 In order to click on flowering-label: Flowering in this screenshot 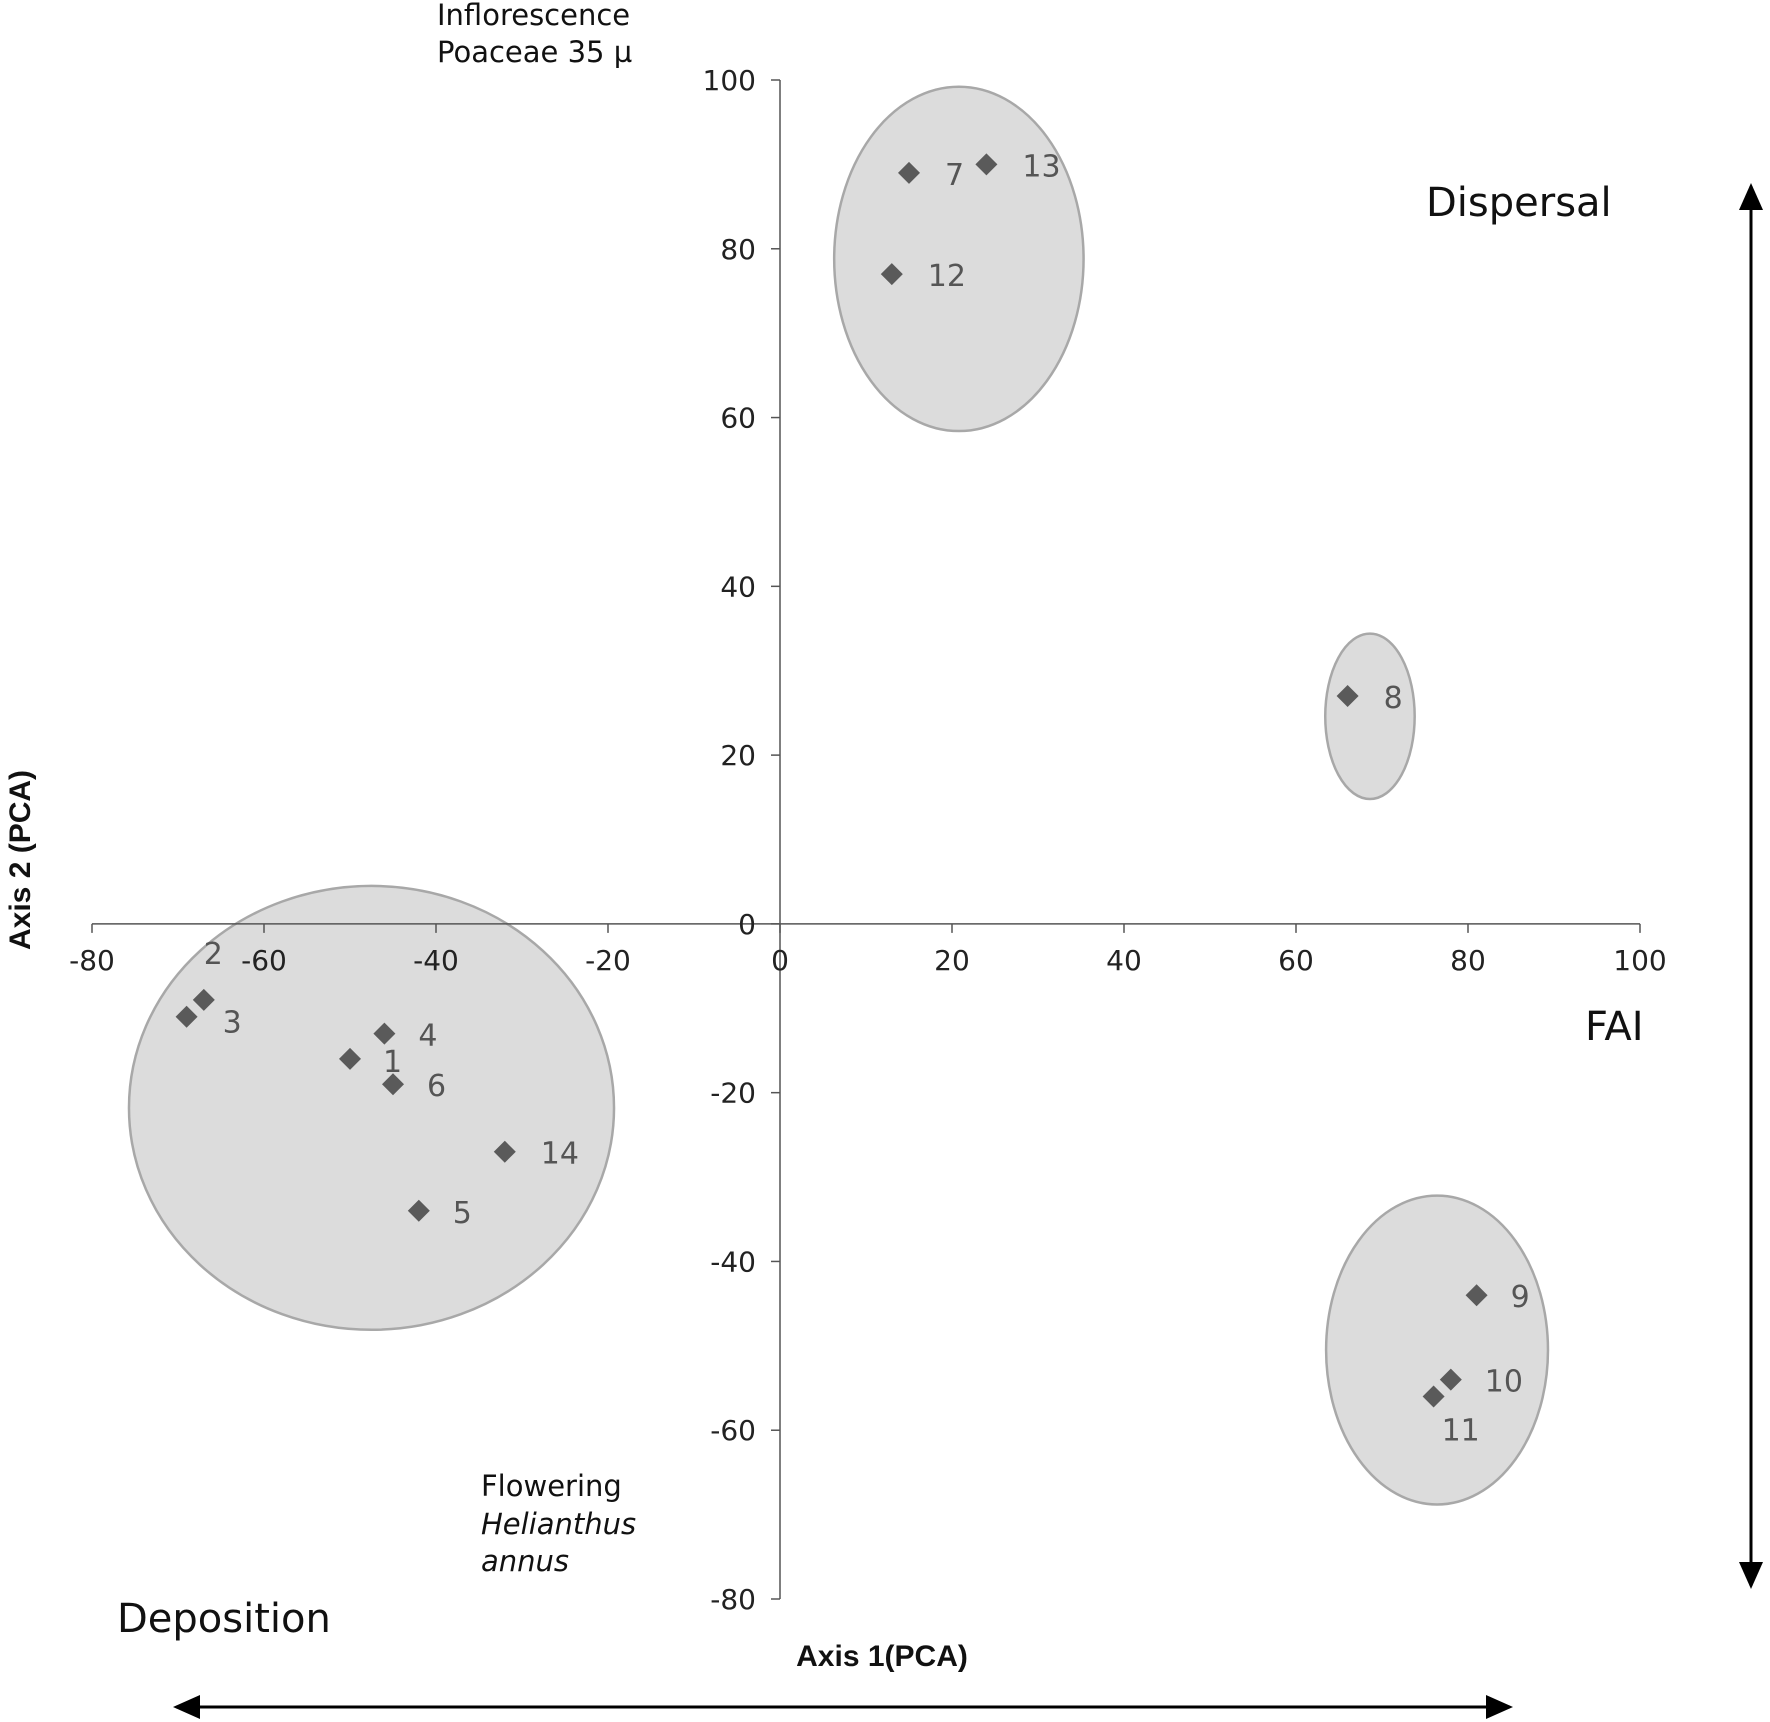, I will do `click(551, 1486)`.